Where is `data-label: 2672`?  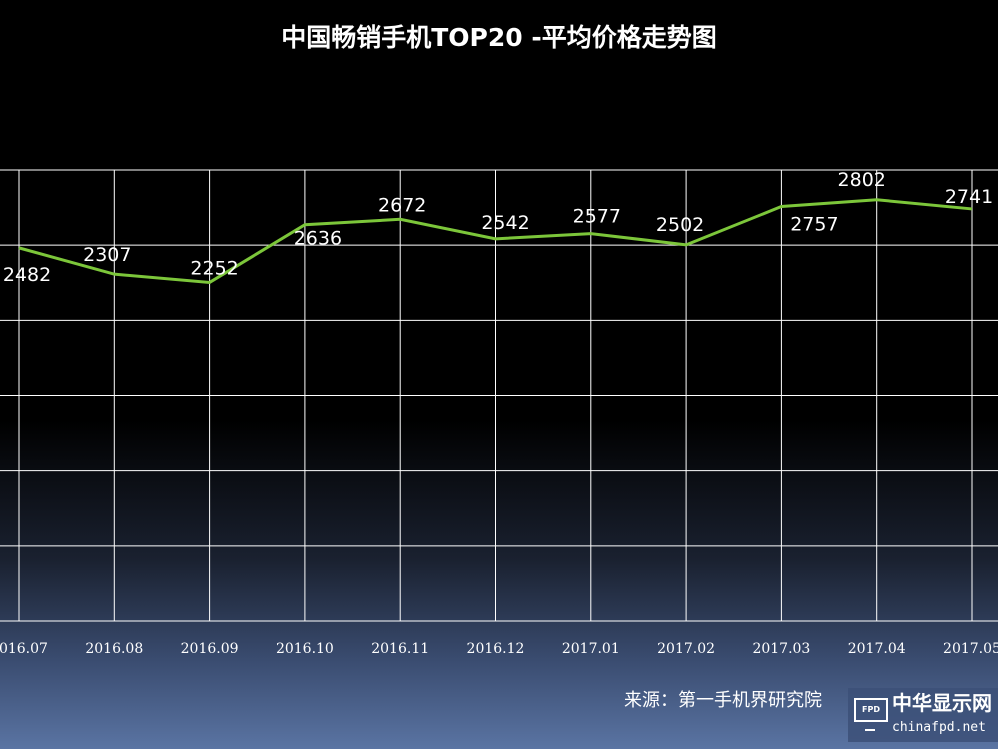
data-label: 2672 is located at coordinates (402, 205).